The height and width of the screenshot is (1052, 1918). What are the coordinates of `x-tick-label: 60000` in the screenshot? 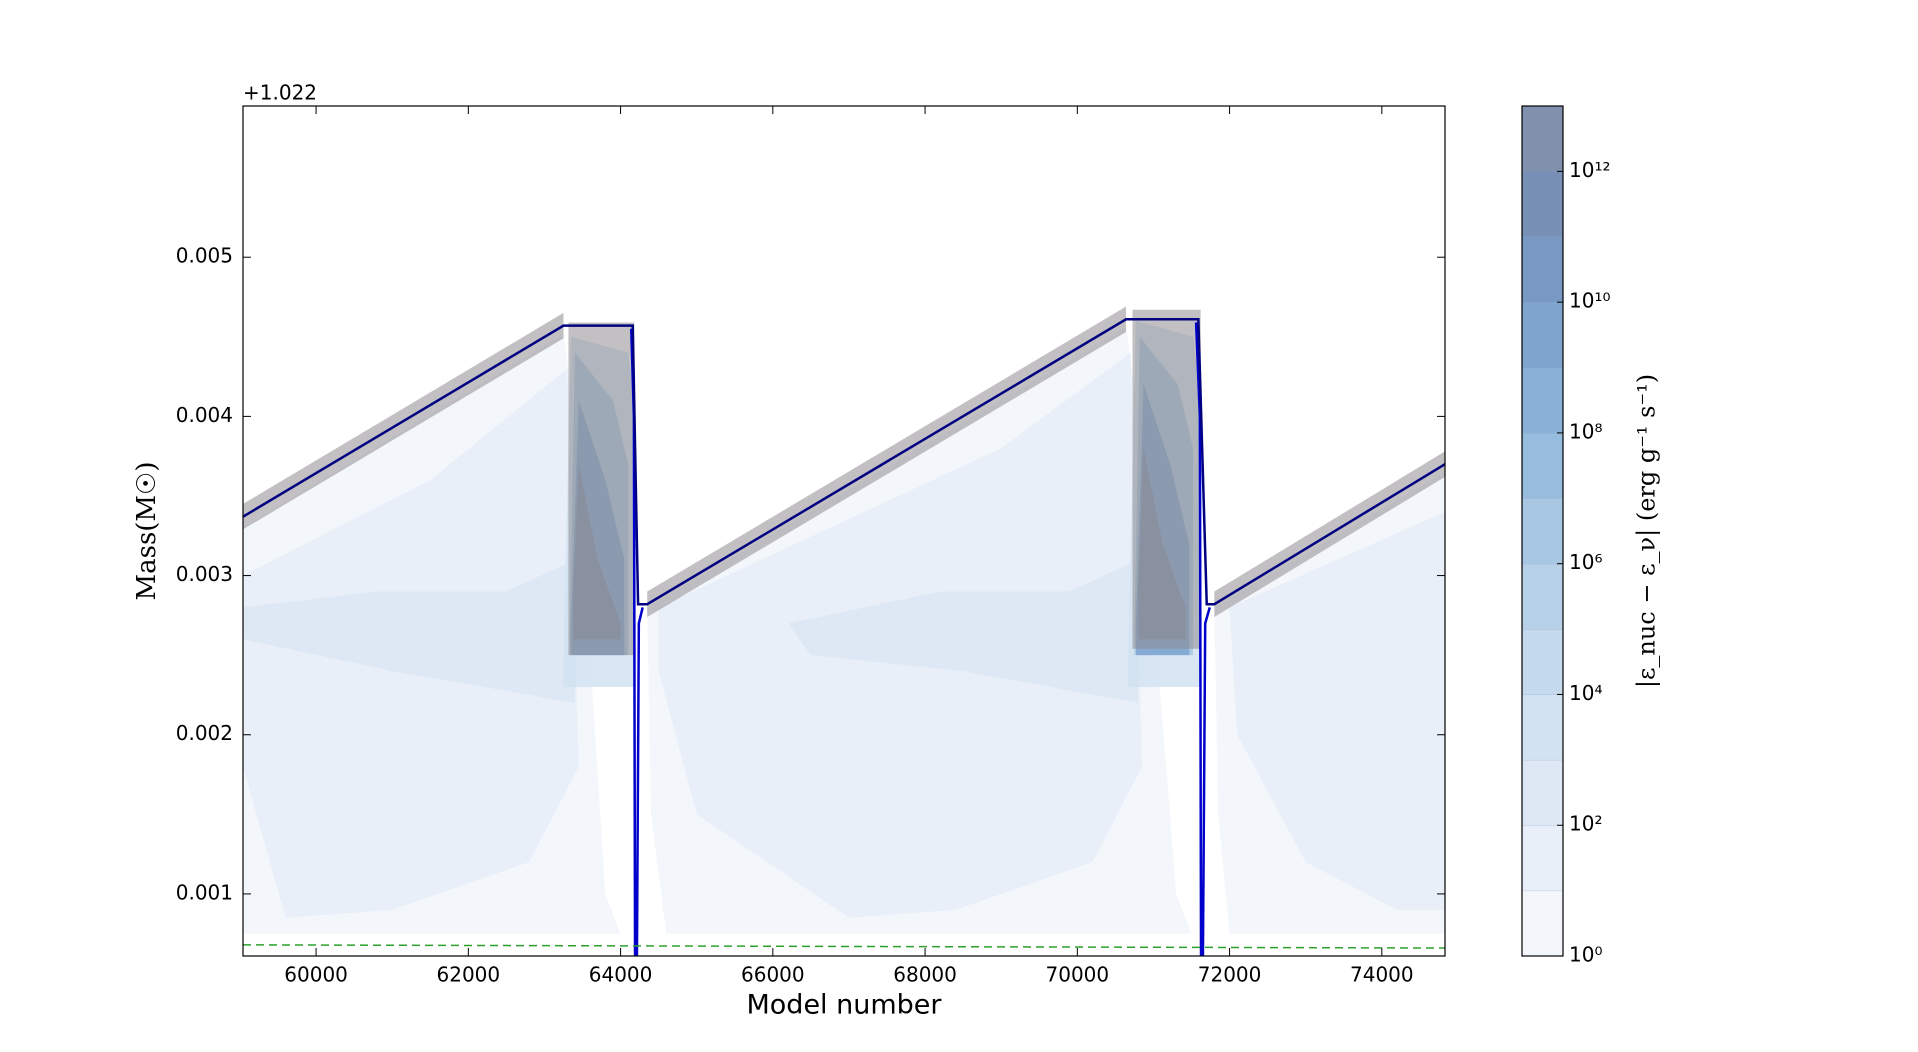 It's located at (316, 975).